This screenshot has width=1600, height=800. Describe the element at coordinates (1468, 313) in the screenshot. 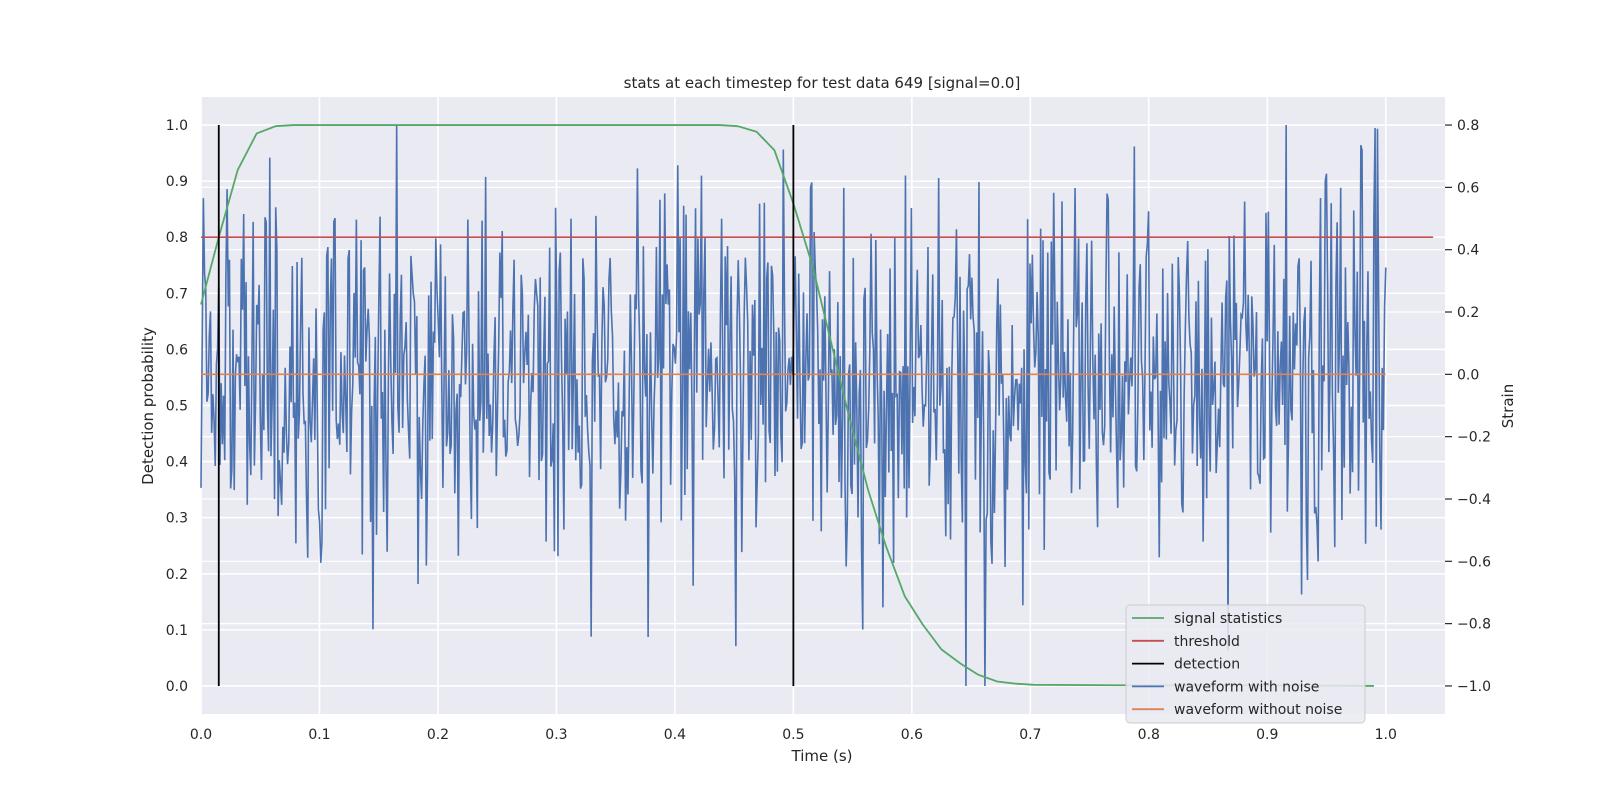

I see `y-right-tick-label: 0.2` at that location.